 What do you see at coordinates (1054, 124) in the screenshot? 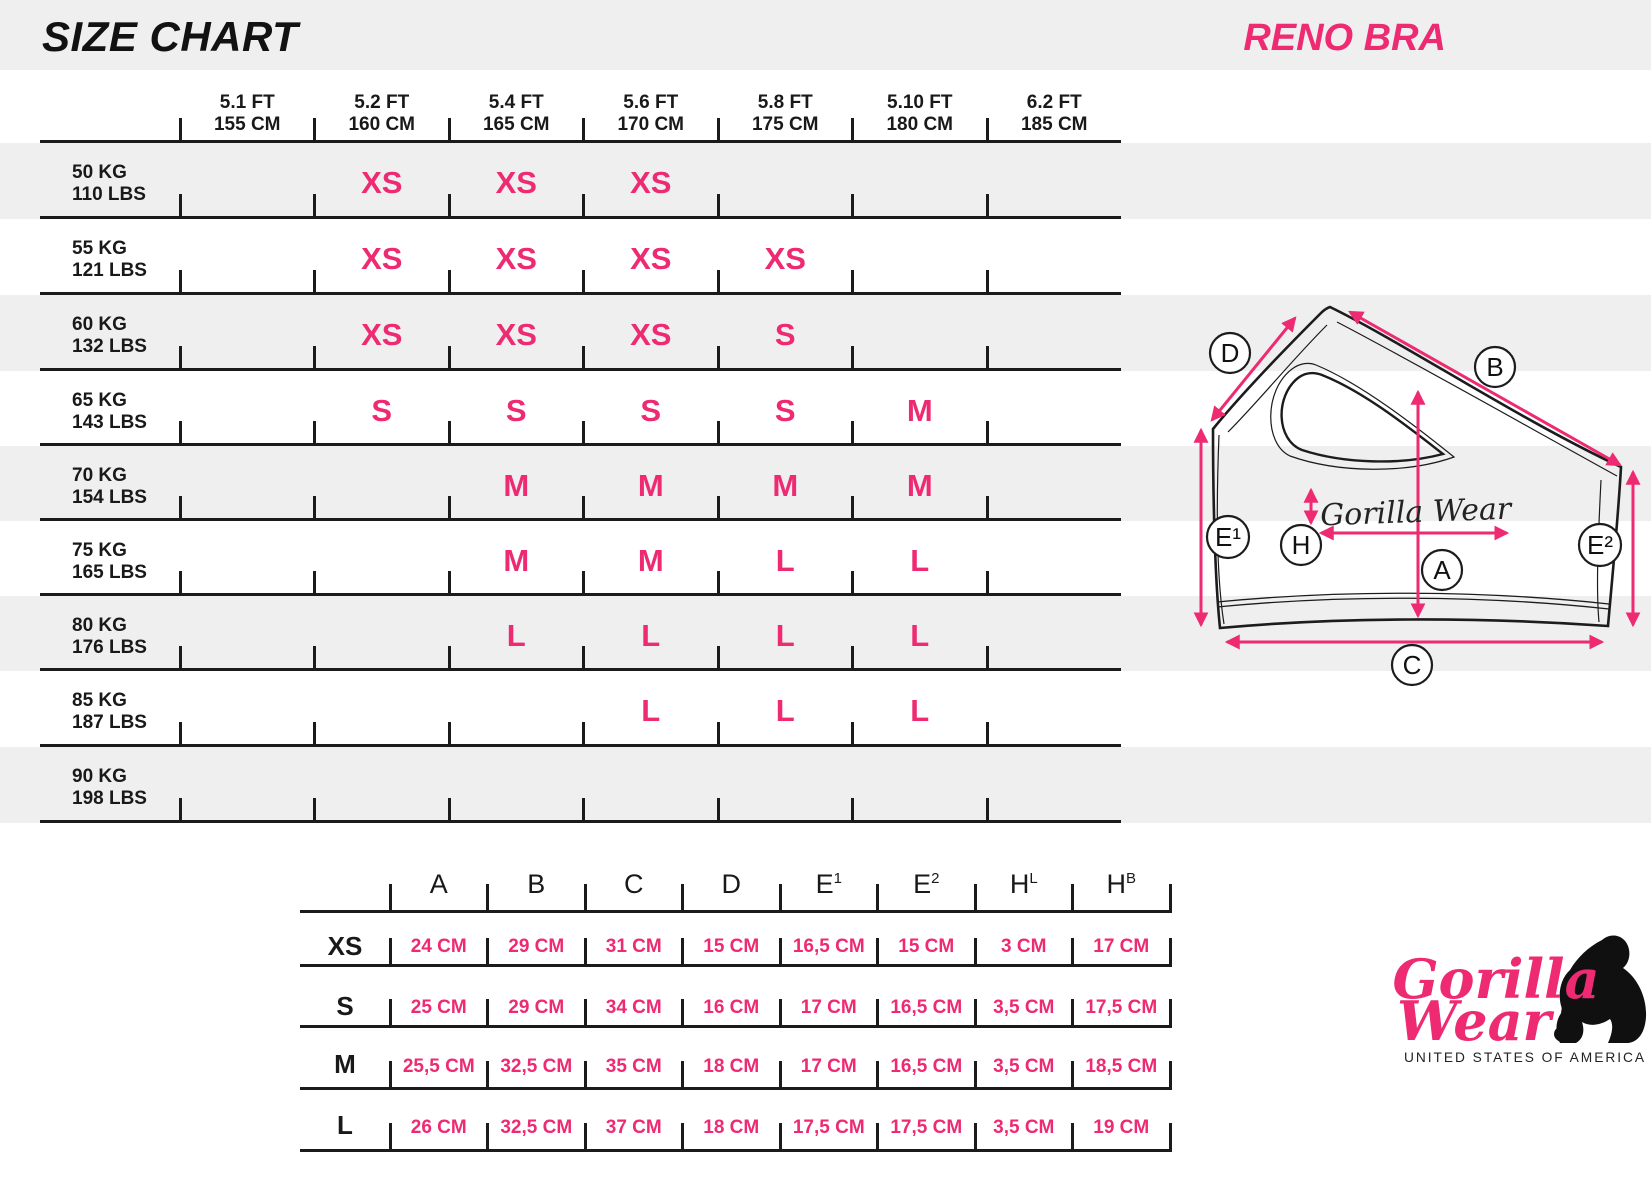
I see `height-cm: 185 CM` at bounding box center [1054, 124].